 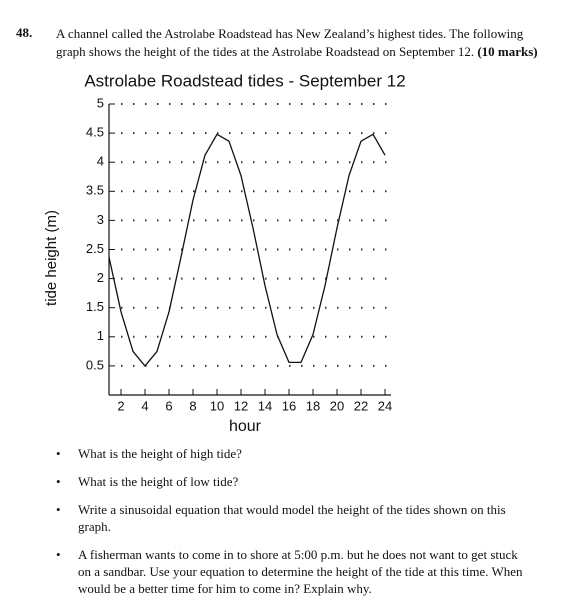 I want to click on x-tick-label: 20, so click(x=337, y=405).